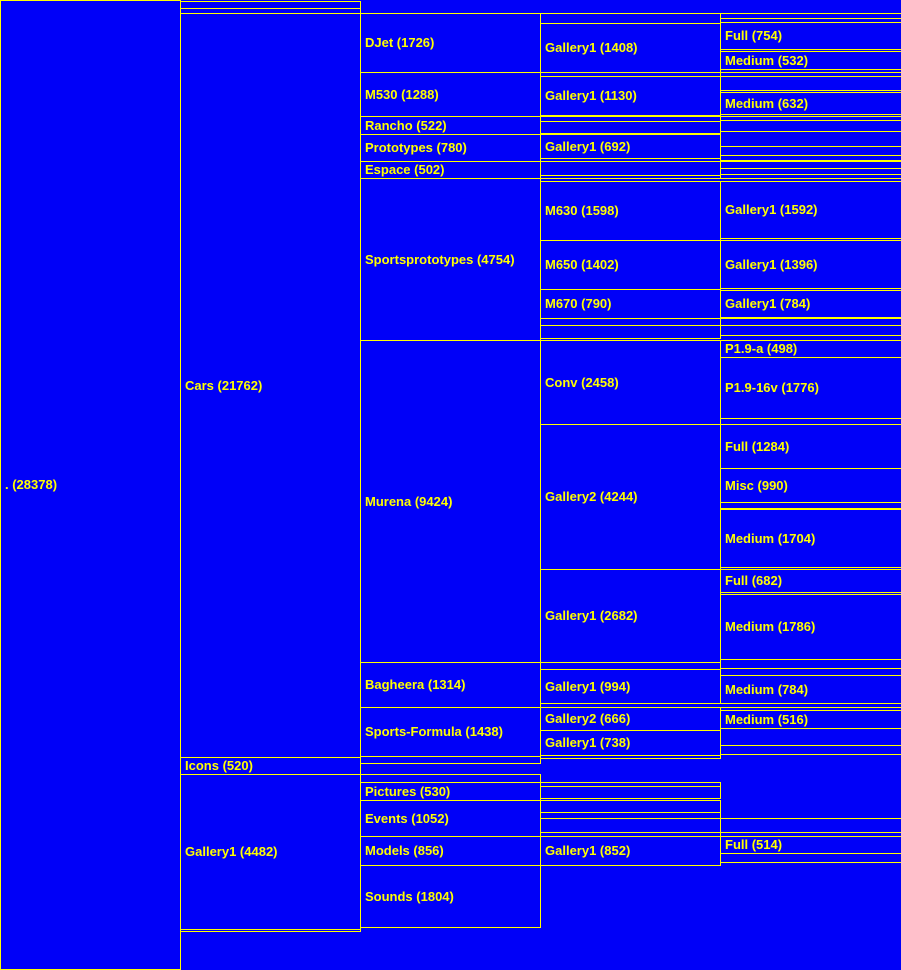 The height and width of the screenshot is (970, 901). Describe the element at coordinates (224, 385) in the screenshot. I see `node-label: Cars (21762)` at that location.